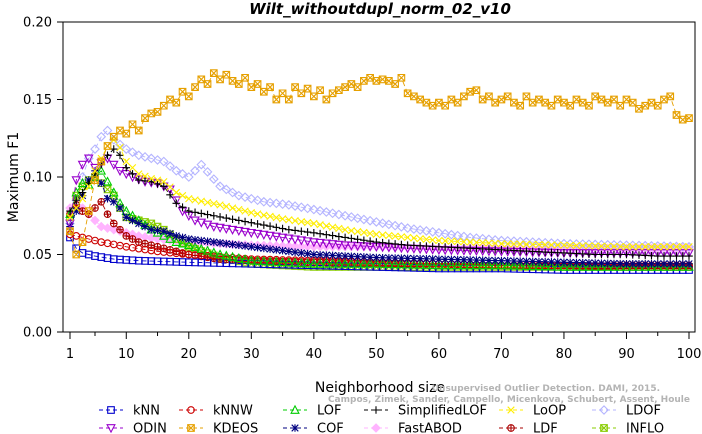 The width and height of the screenshot is (702, 434). Describe the element at coordinates (511, 410) in the screenshot. I see `legend-marker` at that location.